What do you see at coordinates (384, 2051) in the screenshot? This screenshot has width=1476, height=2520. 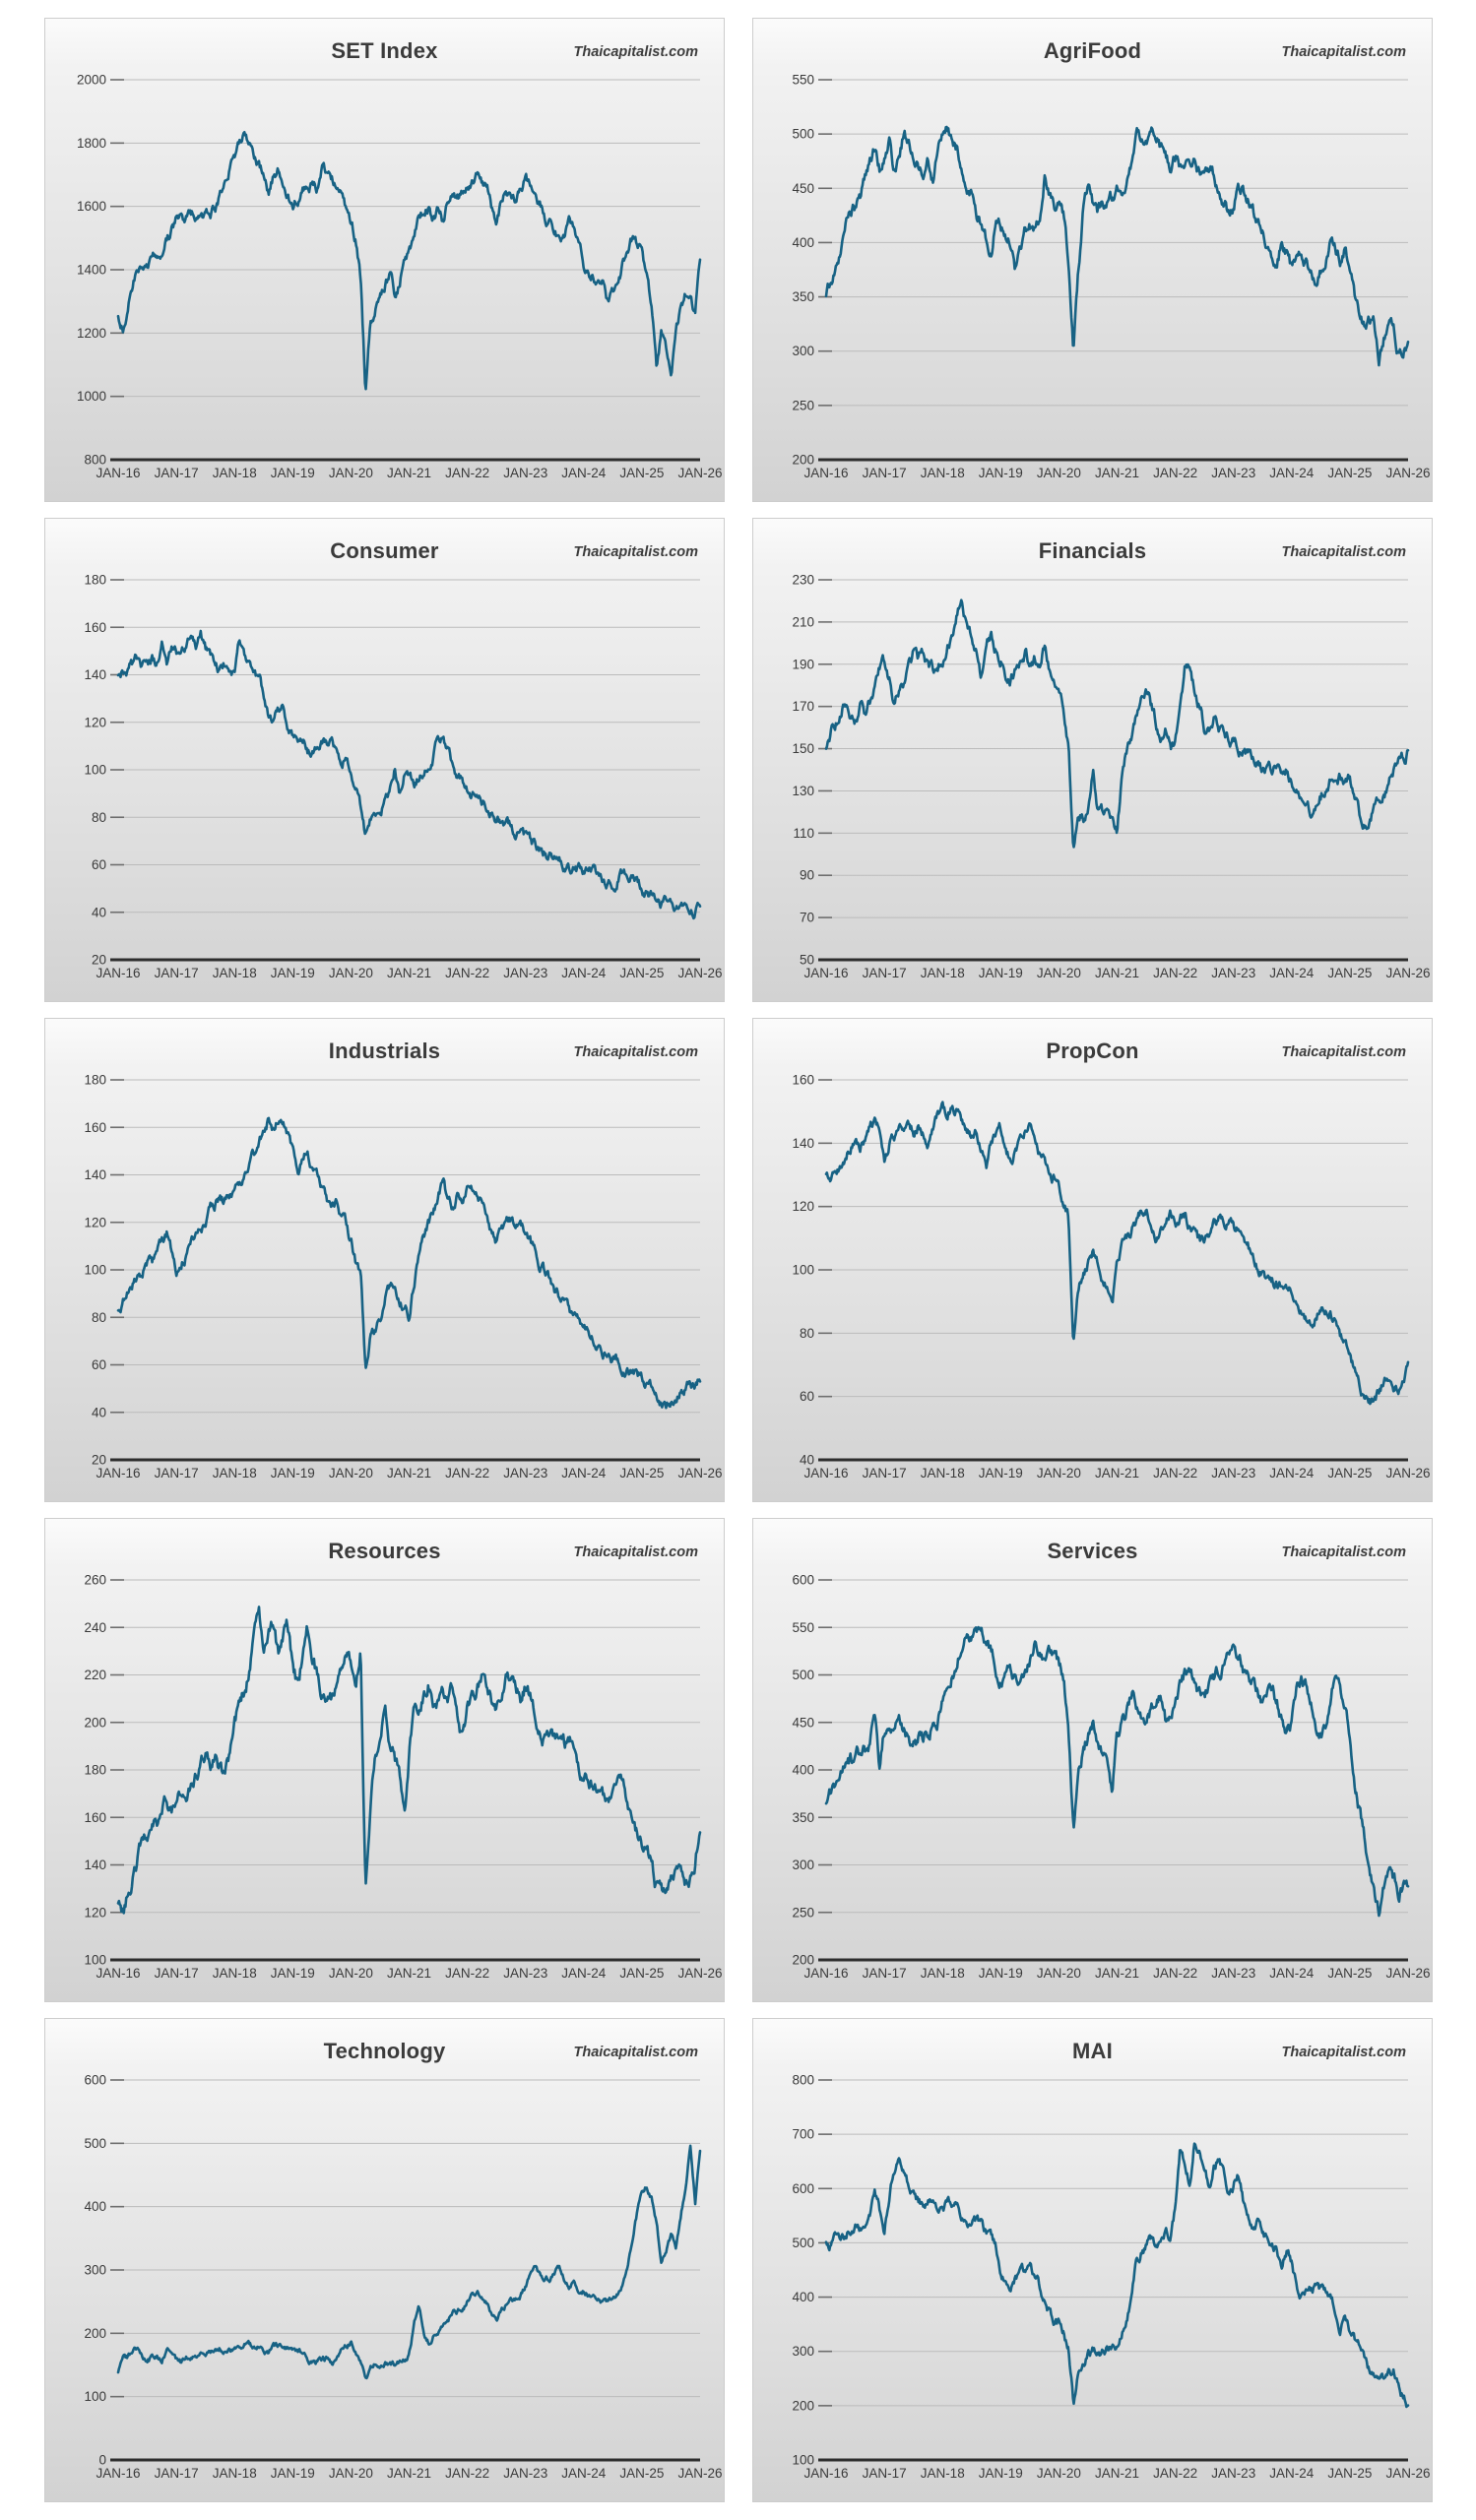 I see `chart-title: Technology` at bounding box center [384, 2051].